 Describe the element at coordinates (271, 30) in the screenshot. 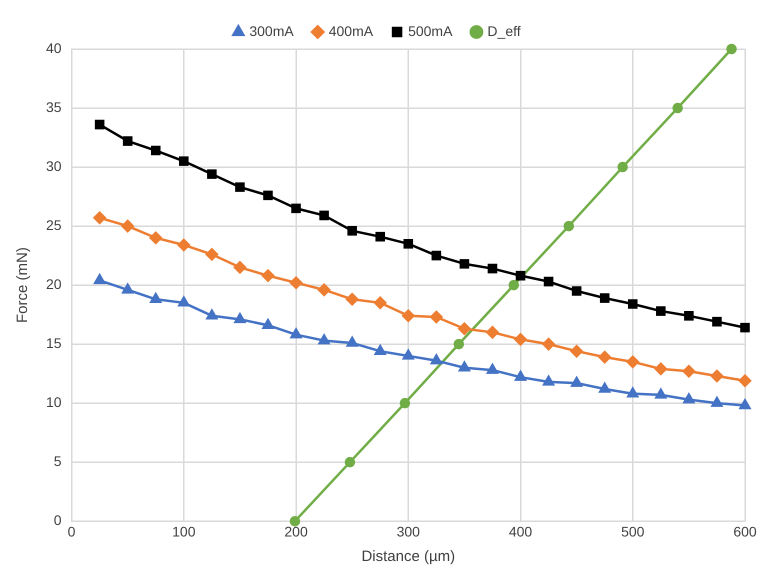

I see `legend-label: 300mA` at that location.